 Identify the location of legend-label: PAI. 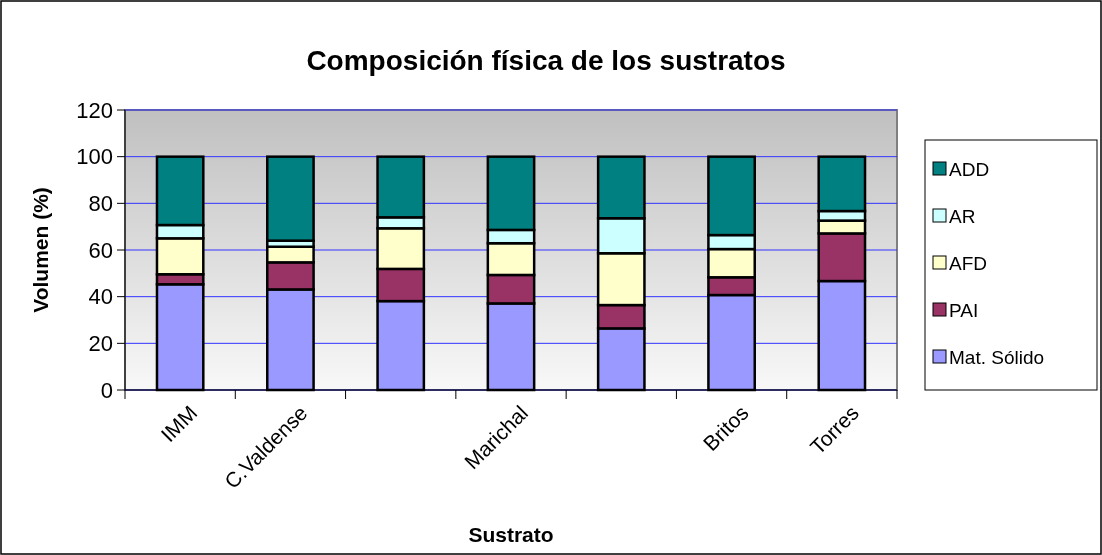
(964, 310).